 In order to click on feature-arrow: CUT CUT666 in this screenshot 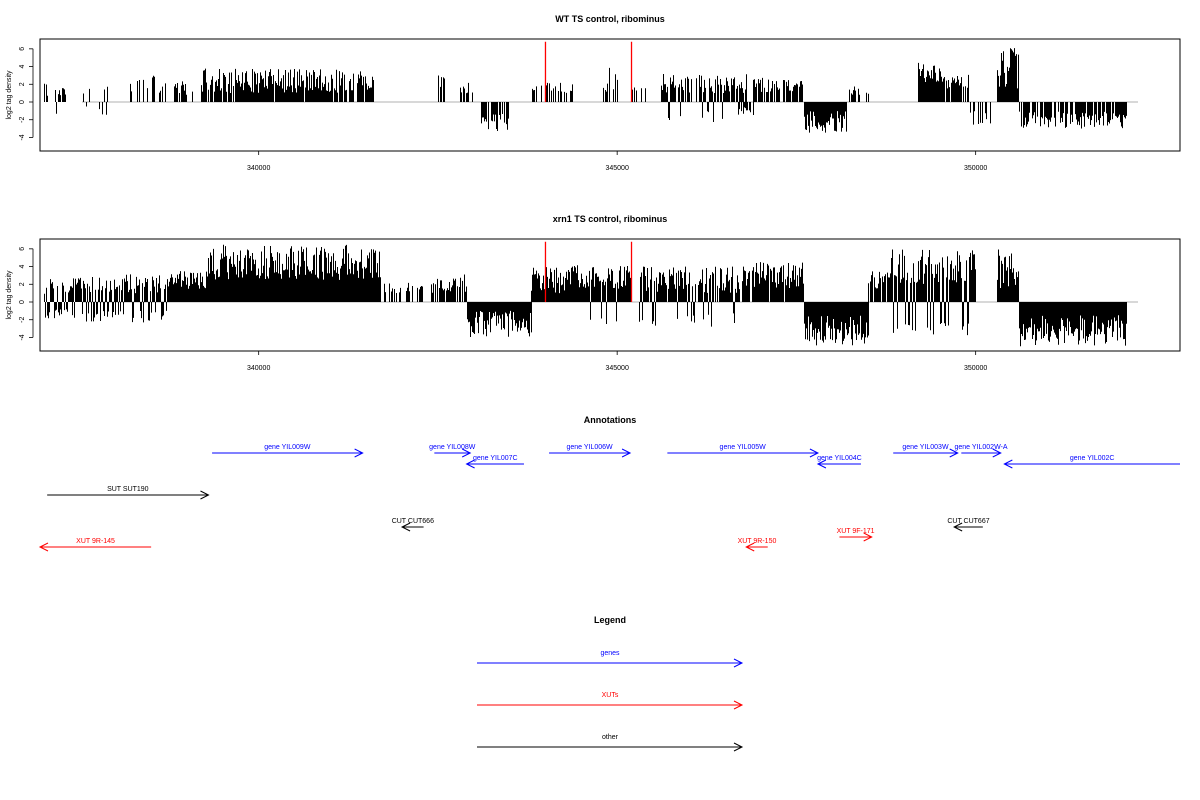, I will do `click(413, 525)`.